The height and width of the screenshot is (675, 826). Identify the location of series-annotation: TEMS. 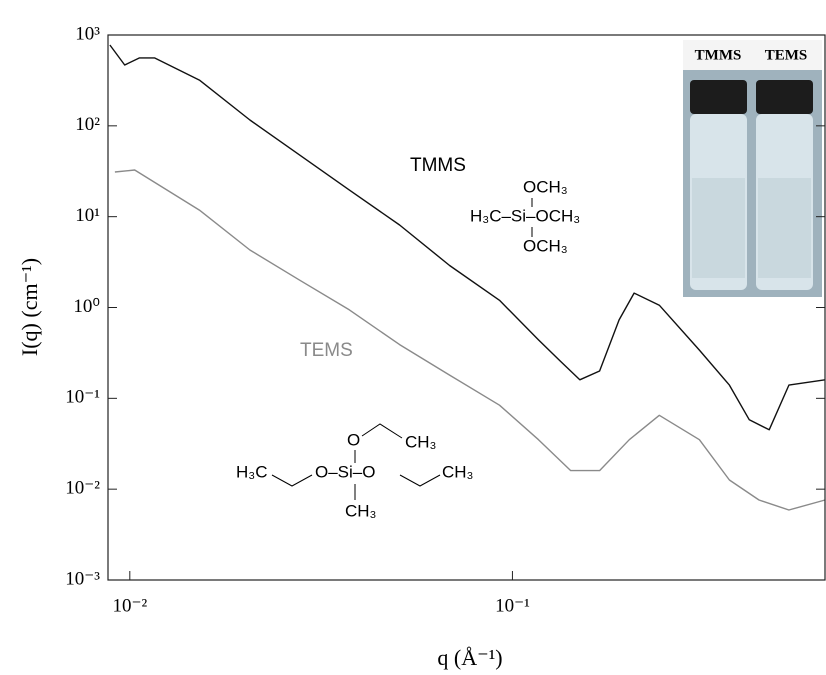
(326, 350).